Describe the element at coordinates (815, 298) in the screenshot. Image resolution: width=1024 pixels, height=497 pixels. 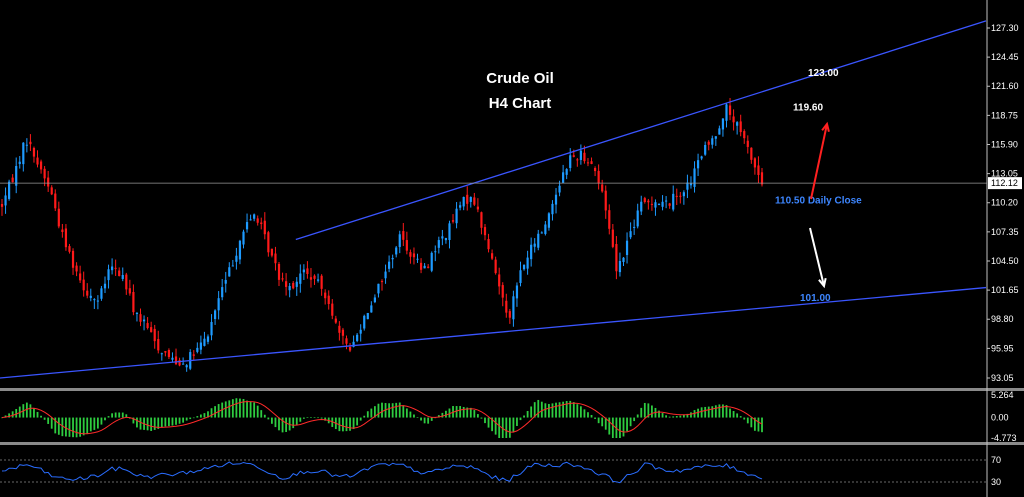
I see `price-annotation: 101.00` at that location.